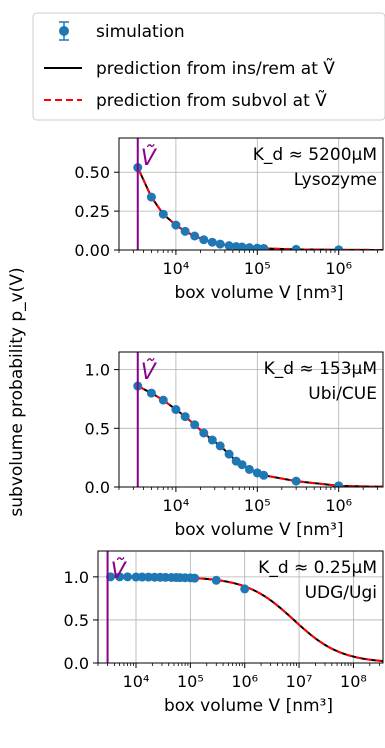  I want to click on y-tick-label: 0.00, so click(92, 250).